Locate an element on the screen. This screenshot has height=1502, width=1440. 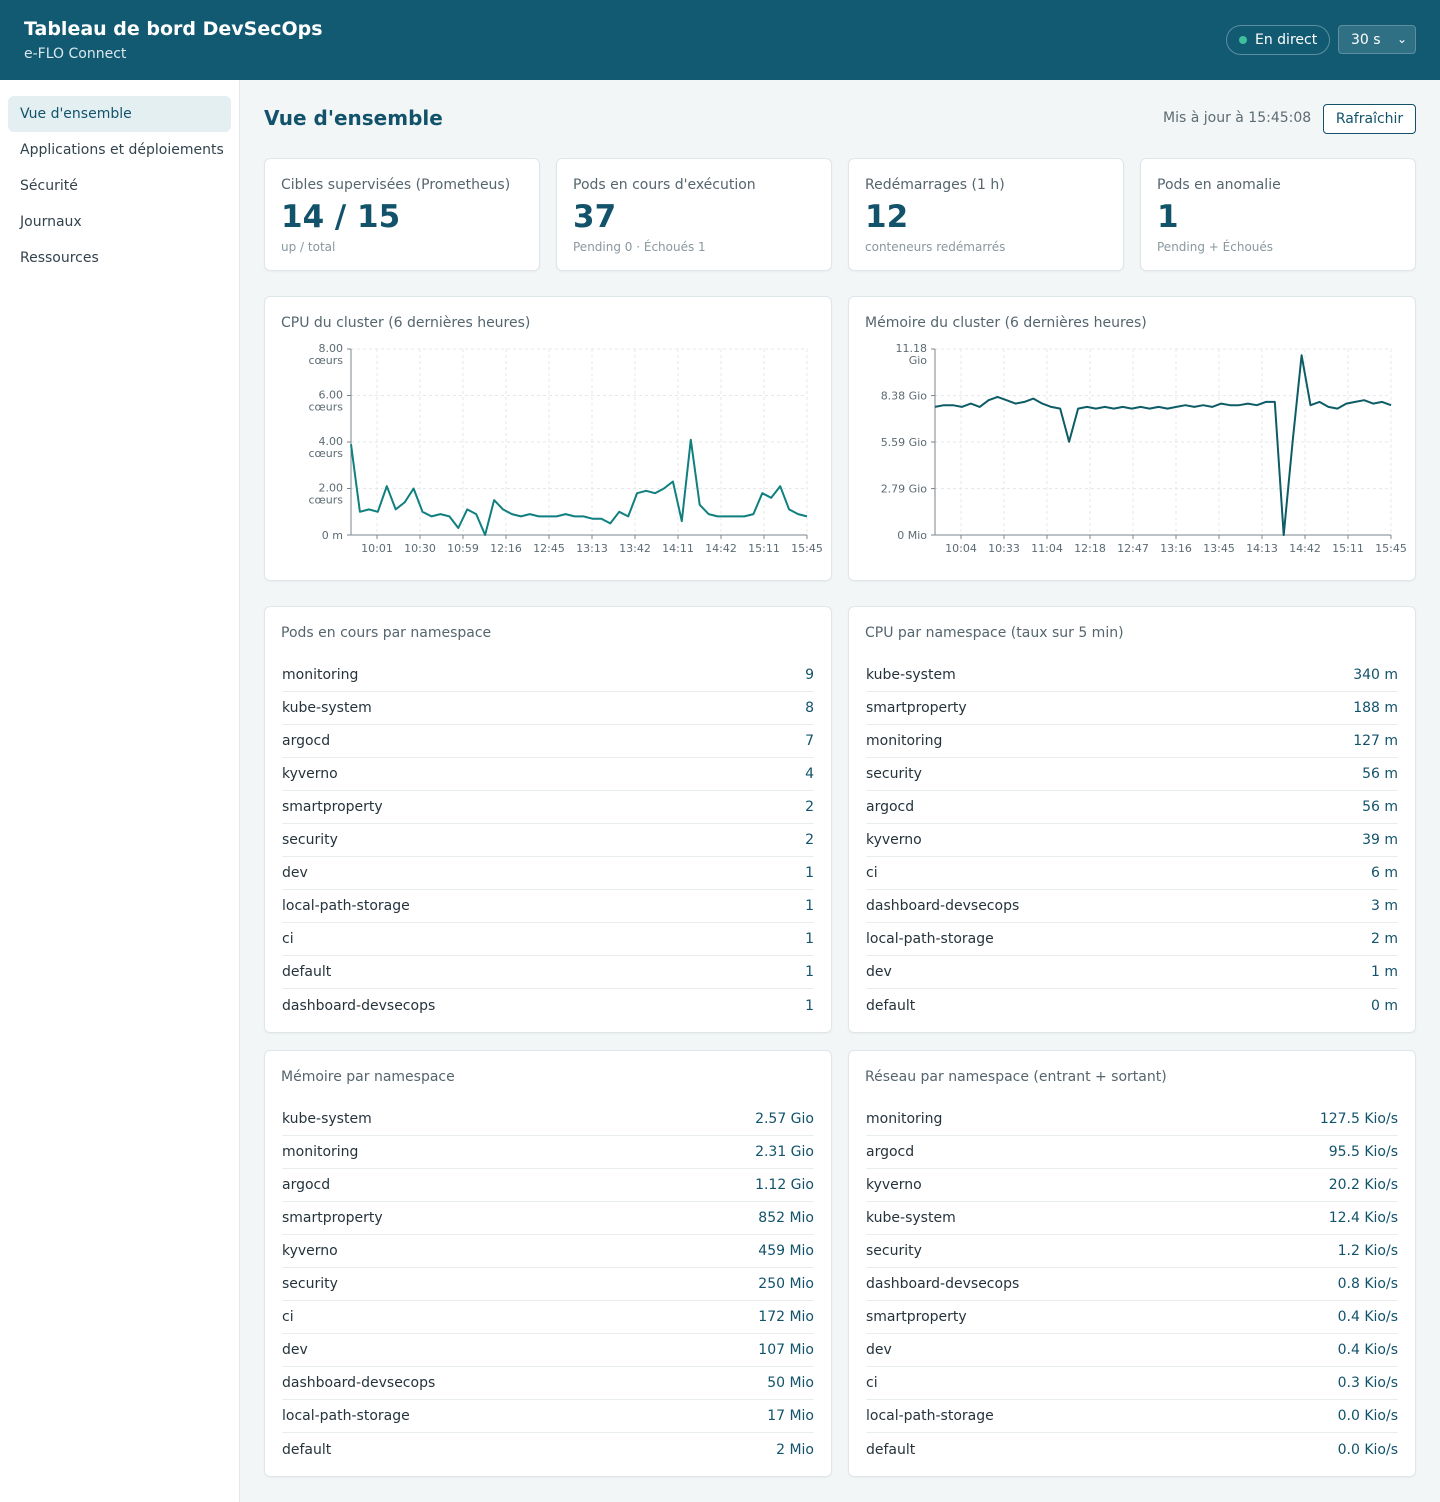
namespace-value: 1.2 Kio/s is located at coordinates (1367, 1251).